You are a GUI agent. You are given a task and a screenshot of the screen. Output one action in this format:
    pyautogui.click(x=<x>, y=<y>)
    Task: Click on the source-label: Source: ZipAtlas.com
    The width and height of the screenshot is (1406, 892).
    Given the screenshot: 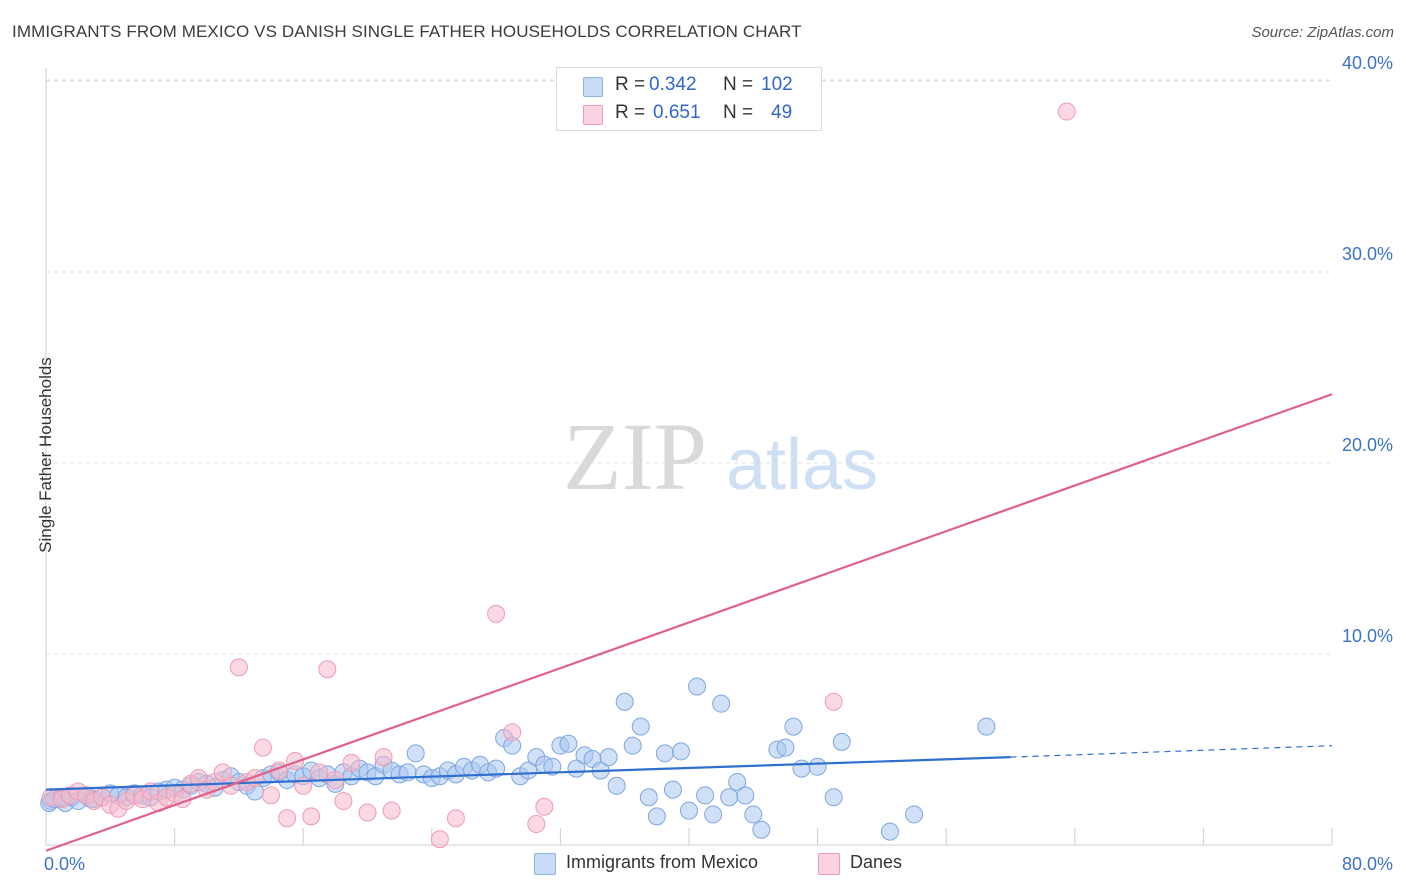 What is the action you would take?
    pyautogui.click(x=1322, y=32)
    